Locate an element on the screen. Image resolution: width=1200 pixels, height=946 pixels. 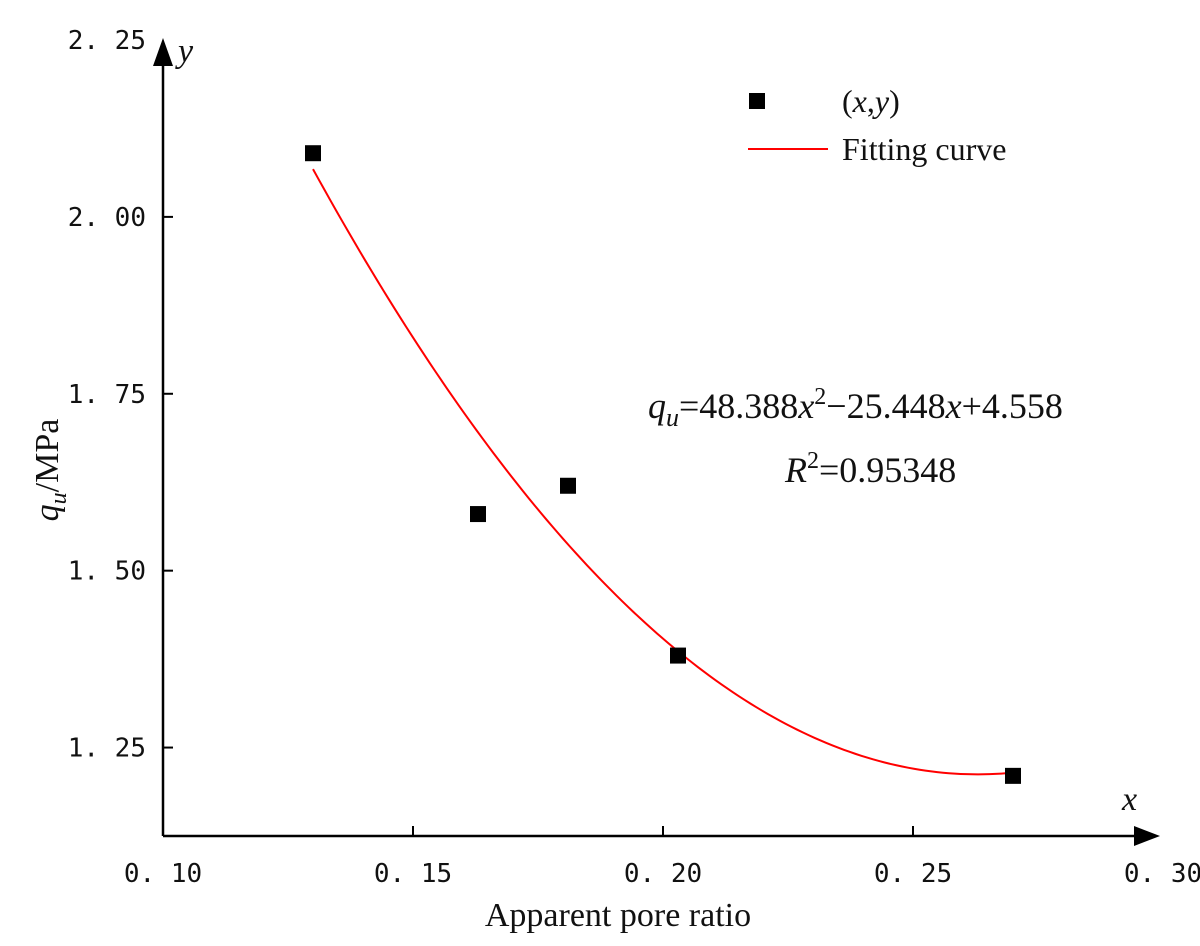
y-tick-label: 1. 25 is located at coordinates (107, 749).